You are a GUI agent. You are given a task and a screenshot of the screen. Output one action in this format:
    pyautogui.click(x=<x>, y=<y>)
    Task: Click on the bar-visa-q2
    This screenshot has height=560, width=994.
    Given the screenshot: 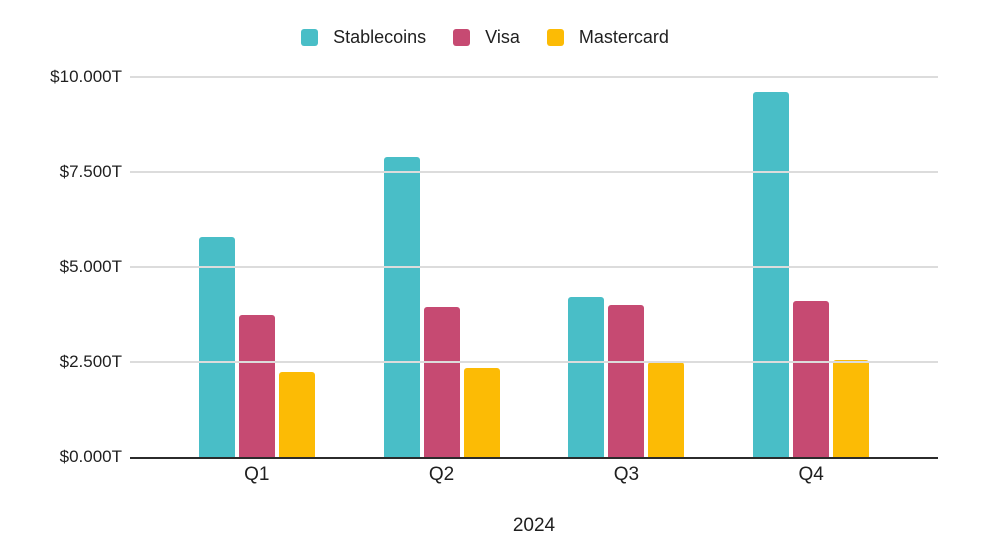 What is the action you would take?
    pyautogui.click(x=441, y=381)
    